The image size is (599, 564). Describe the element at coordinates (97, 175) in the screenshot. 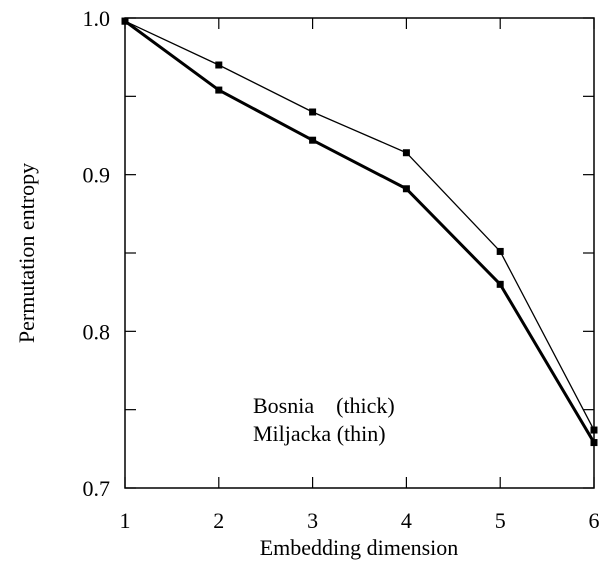

I see `y-tick-label-2: 0.9` at that location.